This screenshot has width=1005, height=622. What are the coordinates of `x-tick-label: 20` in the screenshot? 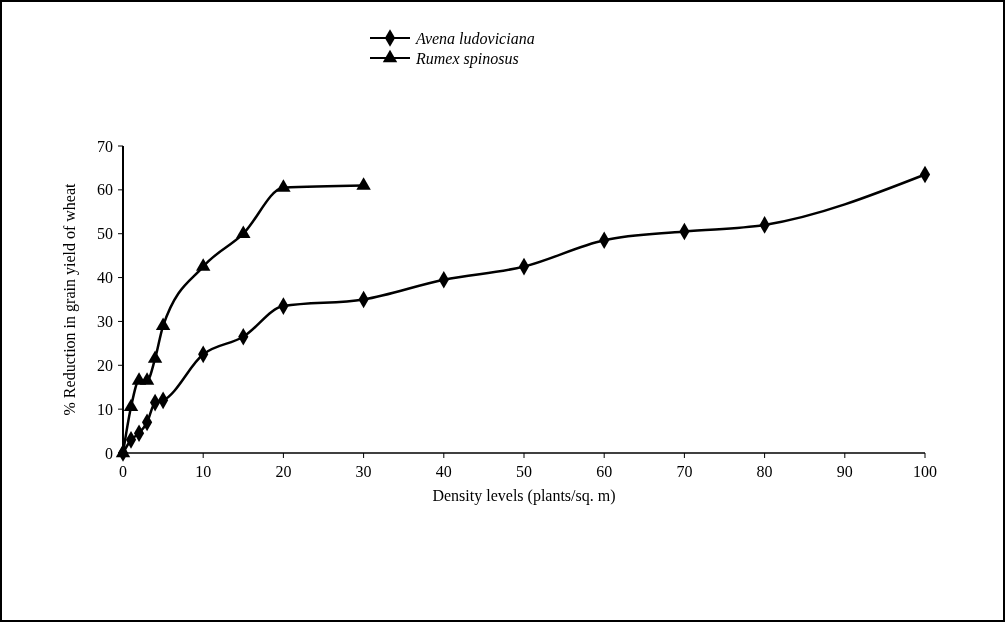 It's located at (283, 471).